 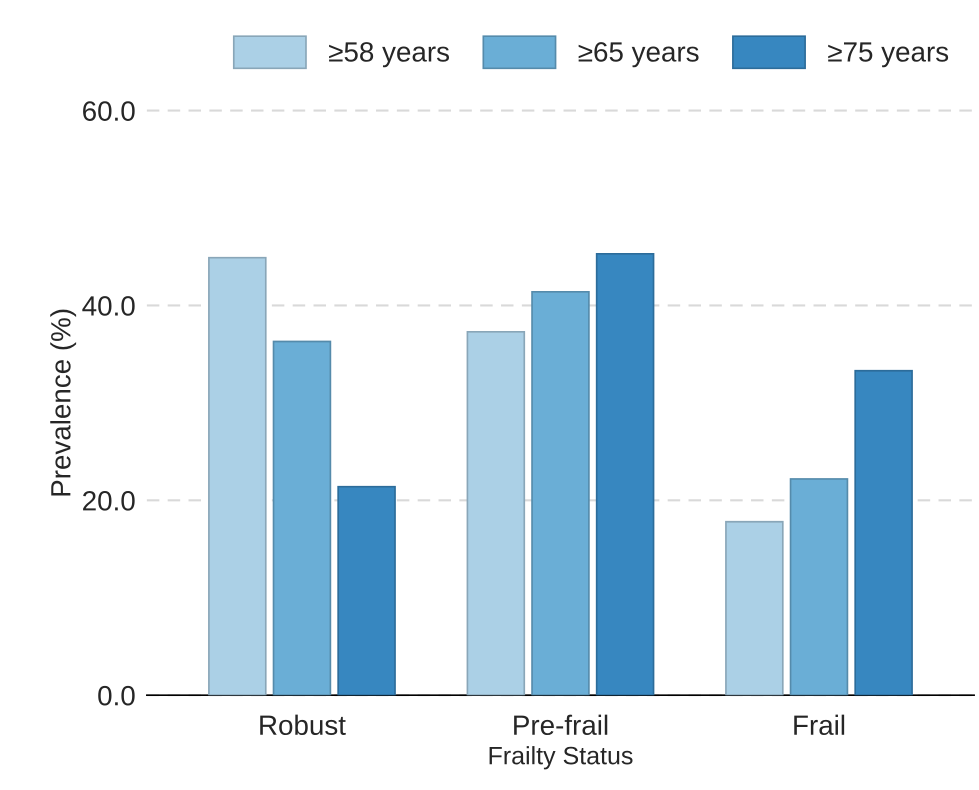 I want to click on y-tick-label: 40.0, so click(x=108, y=306).